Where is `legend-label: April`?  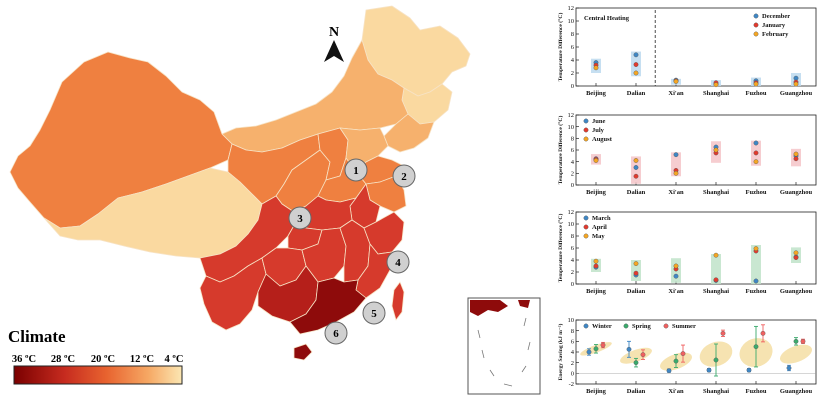 legend-label: April is located at coordinates (599, 227).